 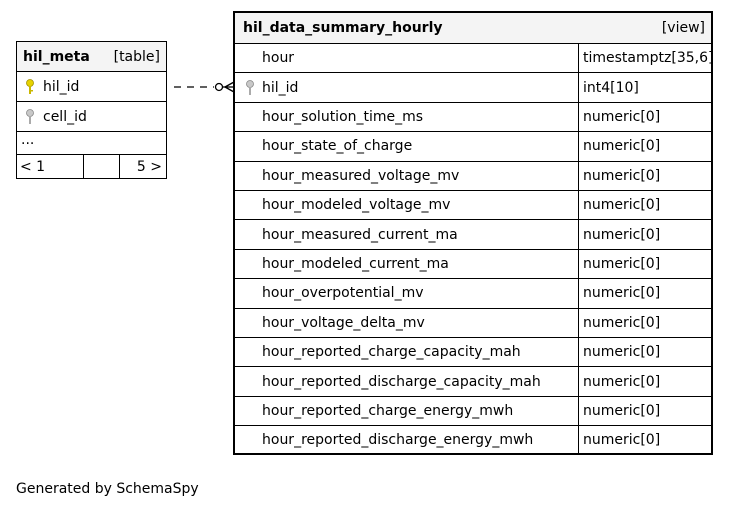 What do you see at coordinates (356, 205) in the screenshot?
I see `column-name: hour_modeled_voltage_mv` at bounding box center [356, 205].